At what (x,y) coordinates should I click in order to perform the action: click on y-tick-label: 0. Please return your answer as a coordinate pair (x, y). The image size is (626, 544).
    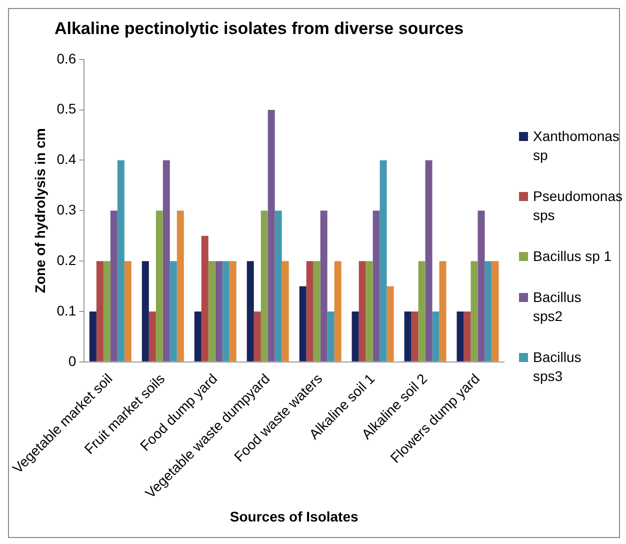
    Looking at the image, I should click on (72, 360).